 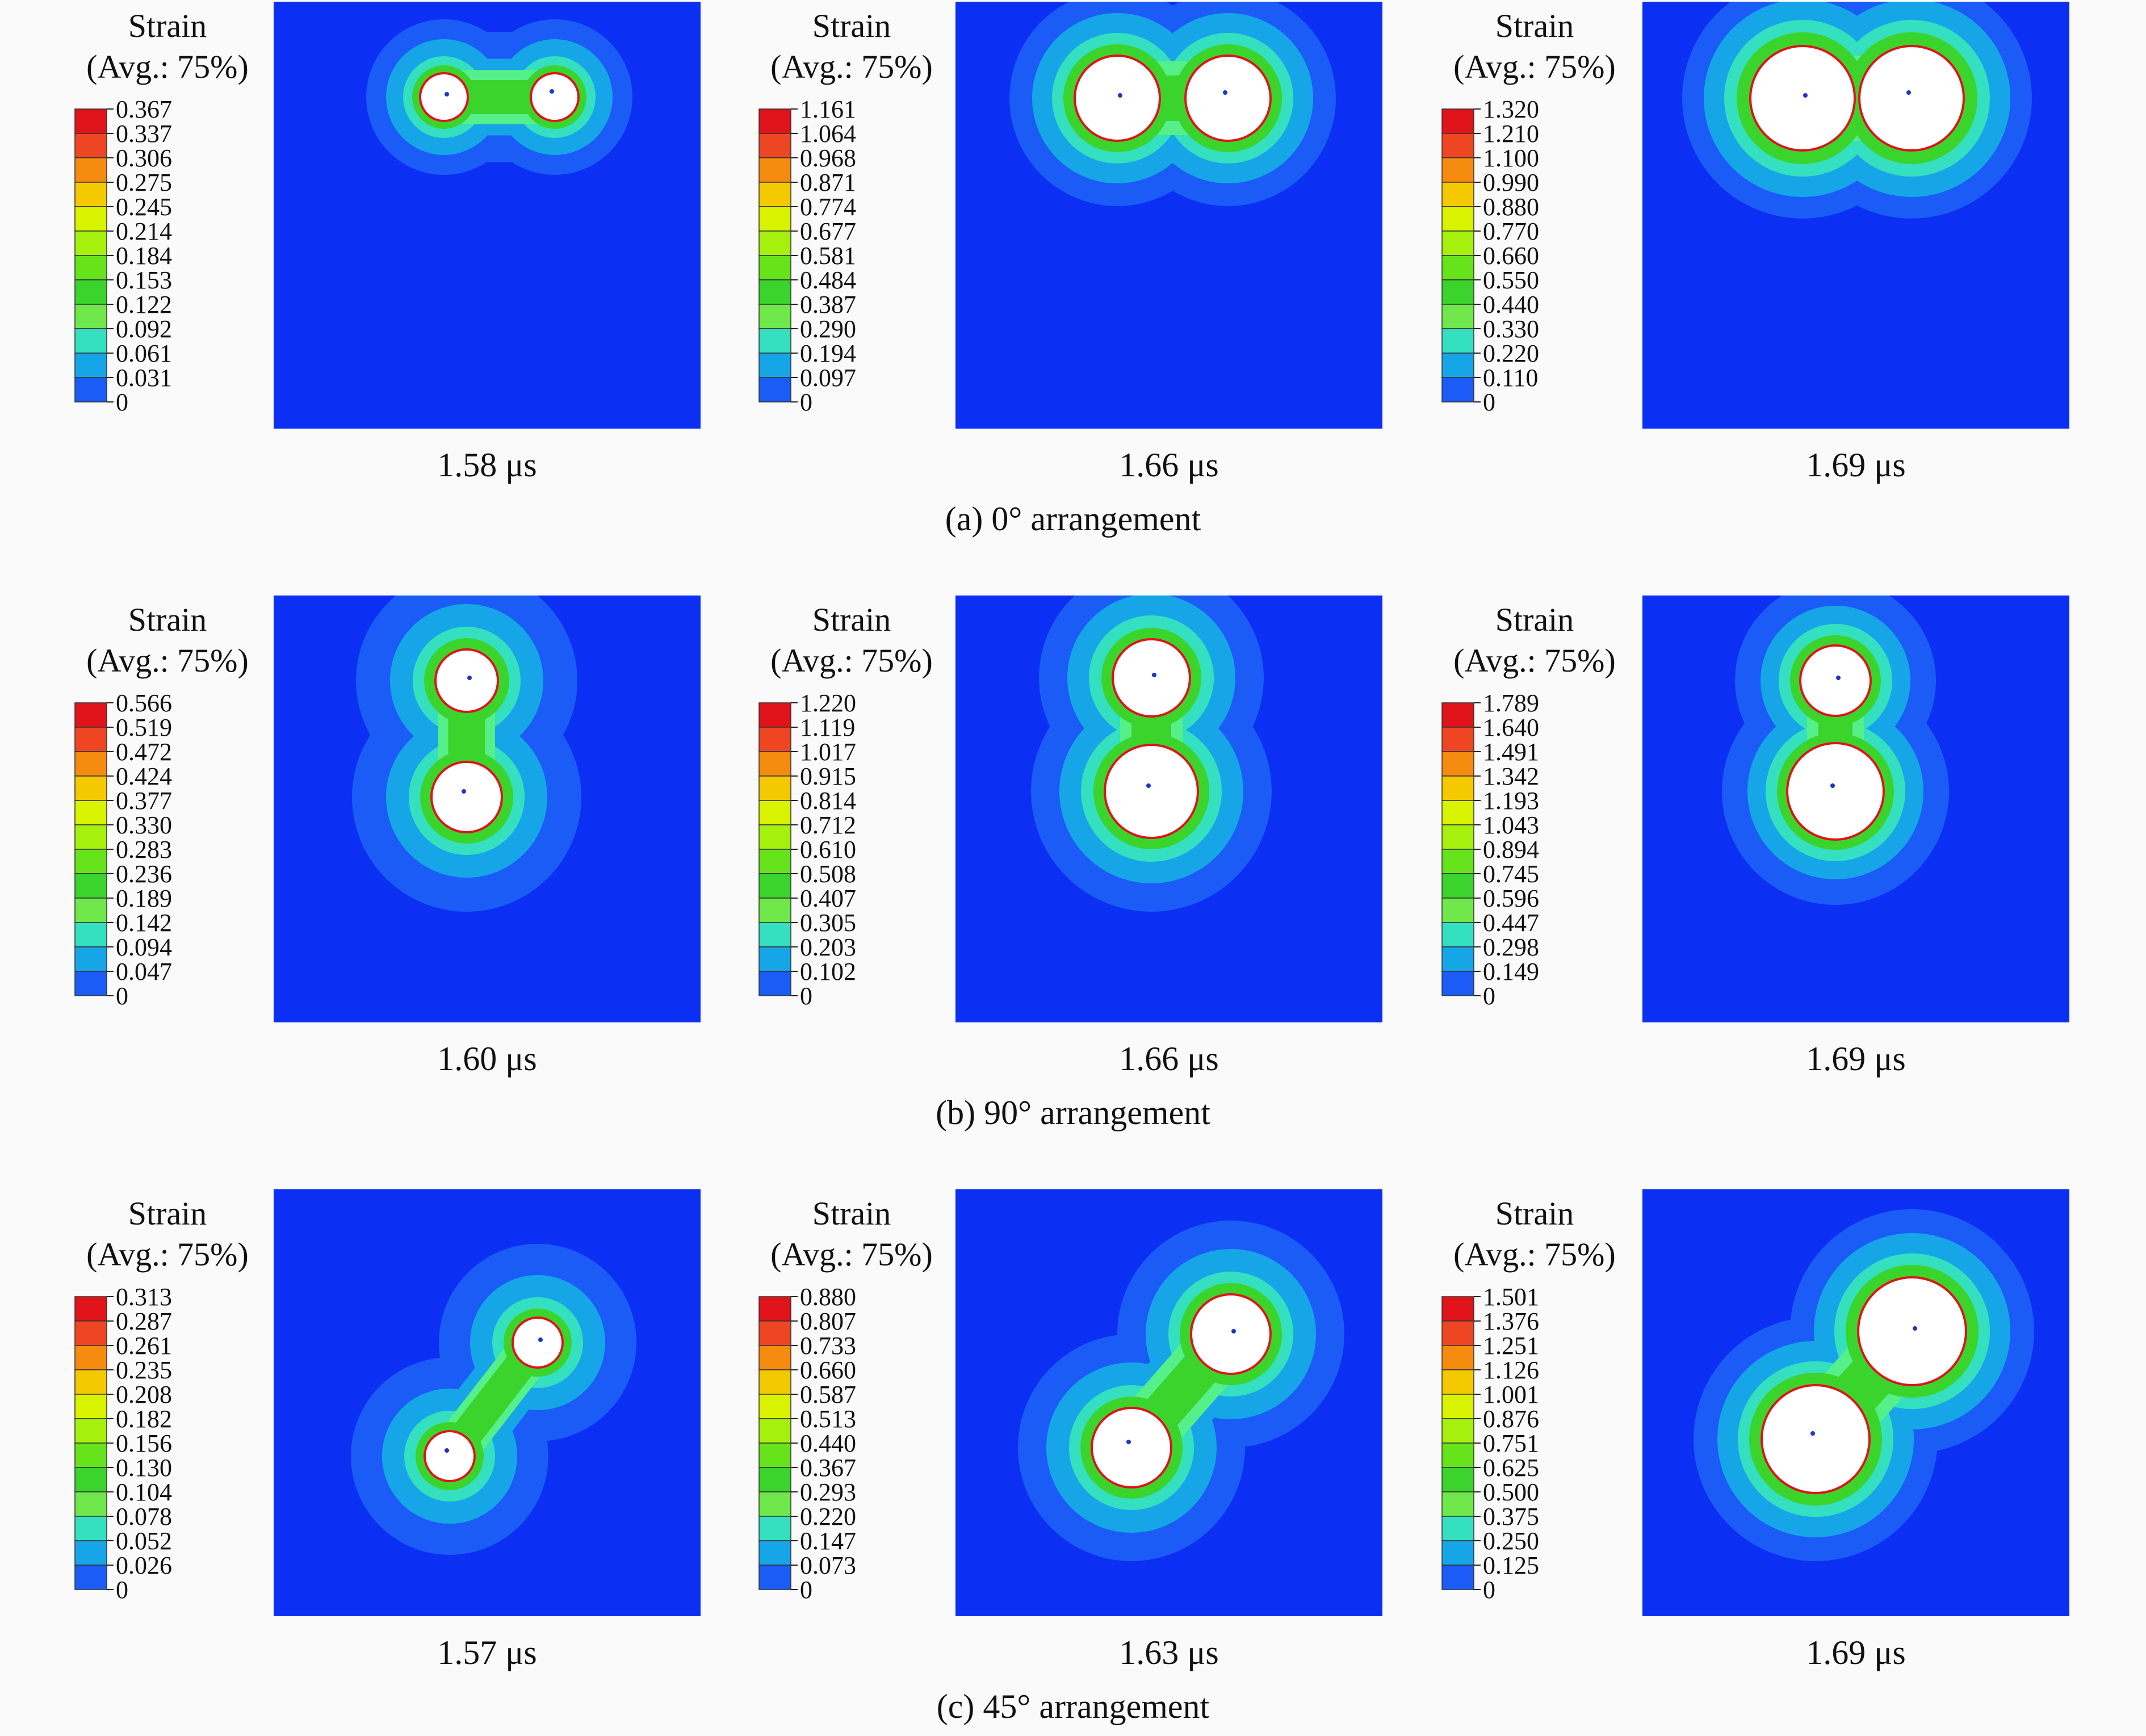 I want to click on legend-tick-label: 0.261, so click(x=144, y=1346).